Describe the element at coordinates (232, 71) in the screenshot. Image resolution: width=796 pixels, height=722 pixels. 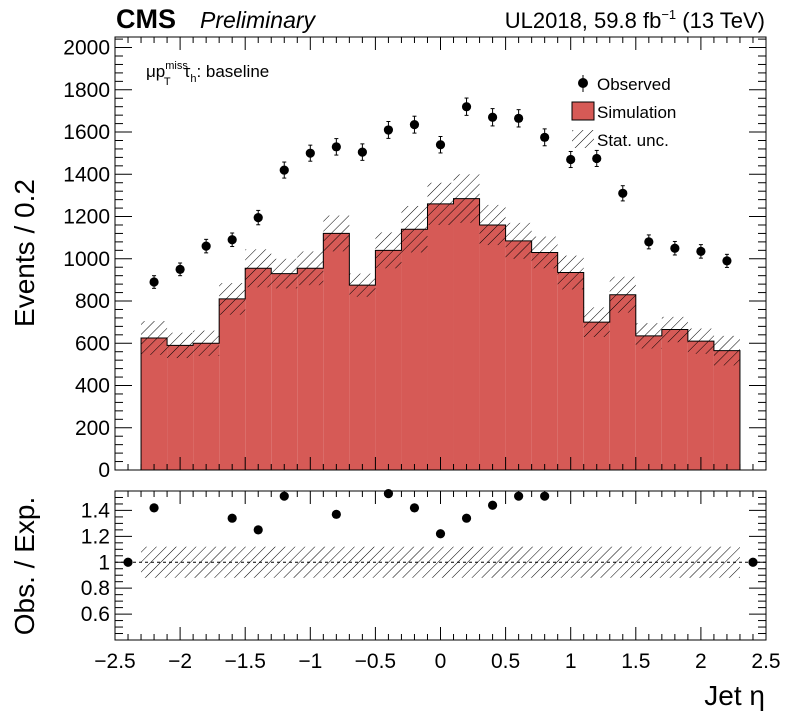
I see `annotation-suffix: : baseline` at that location.